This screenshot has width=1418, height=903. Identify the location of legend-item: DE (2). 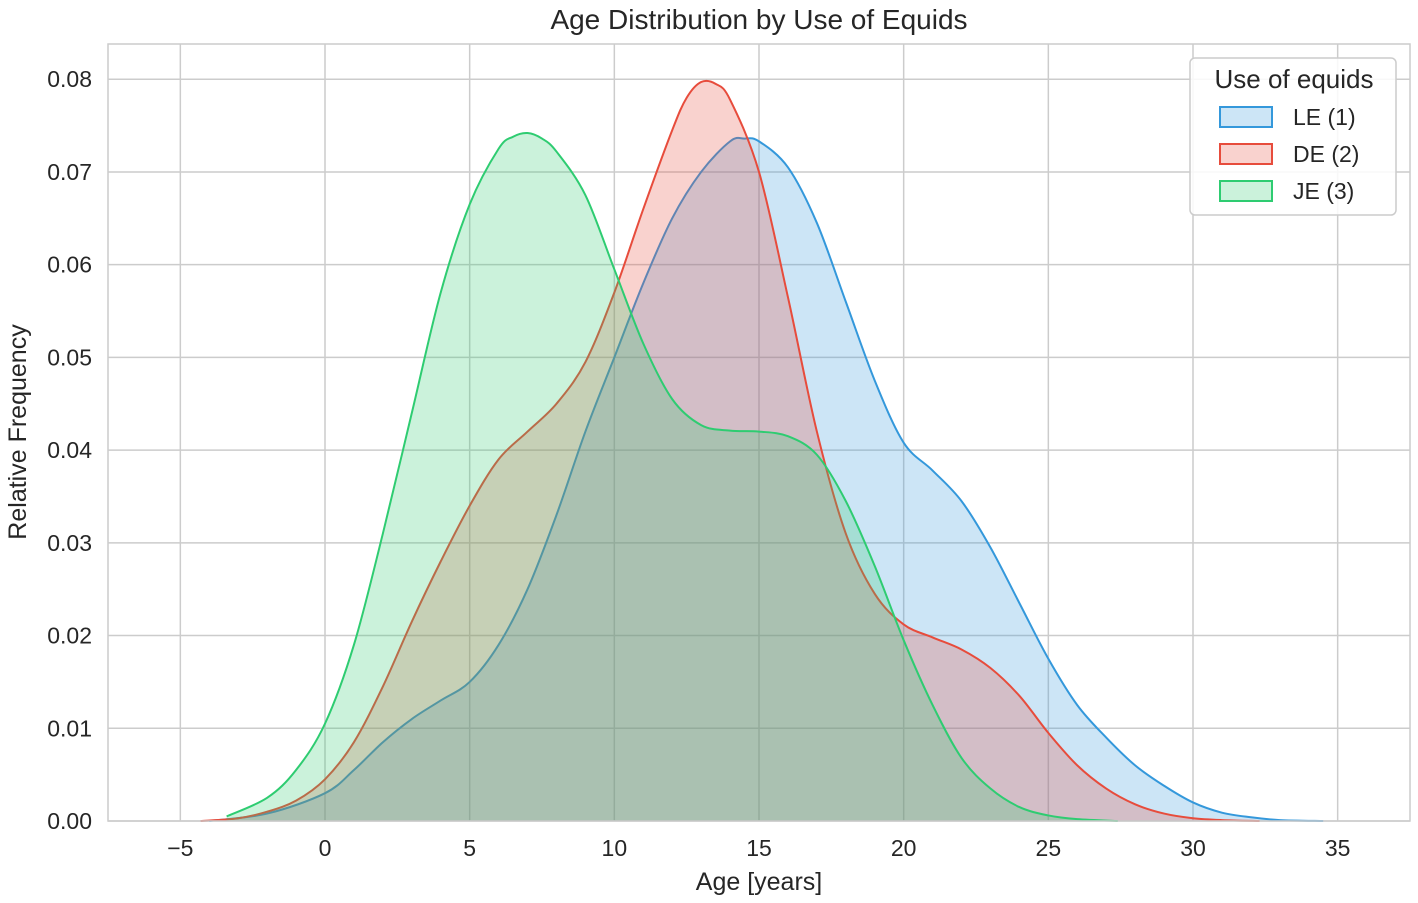
(1289, 154).